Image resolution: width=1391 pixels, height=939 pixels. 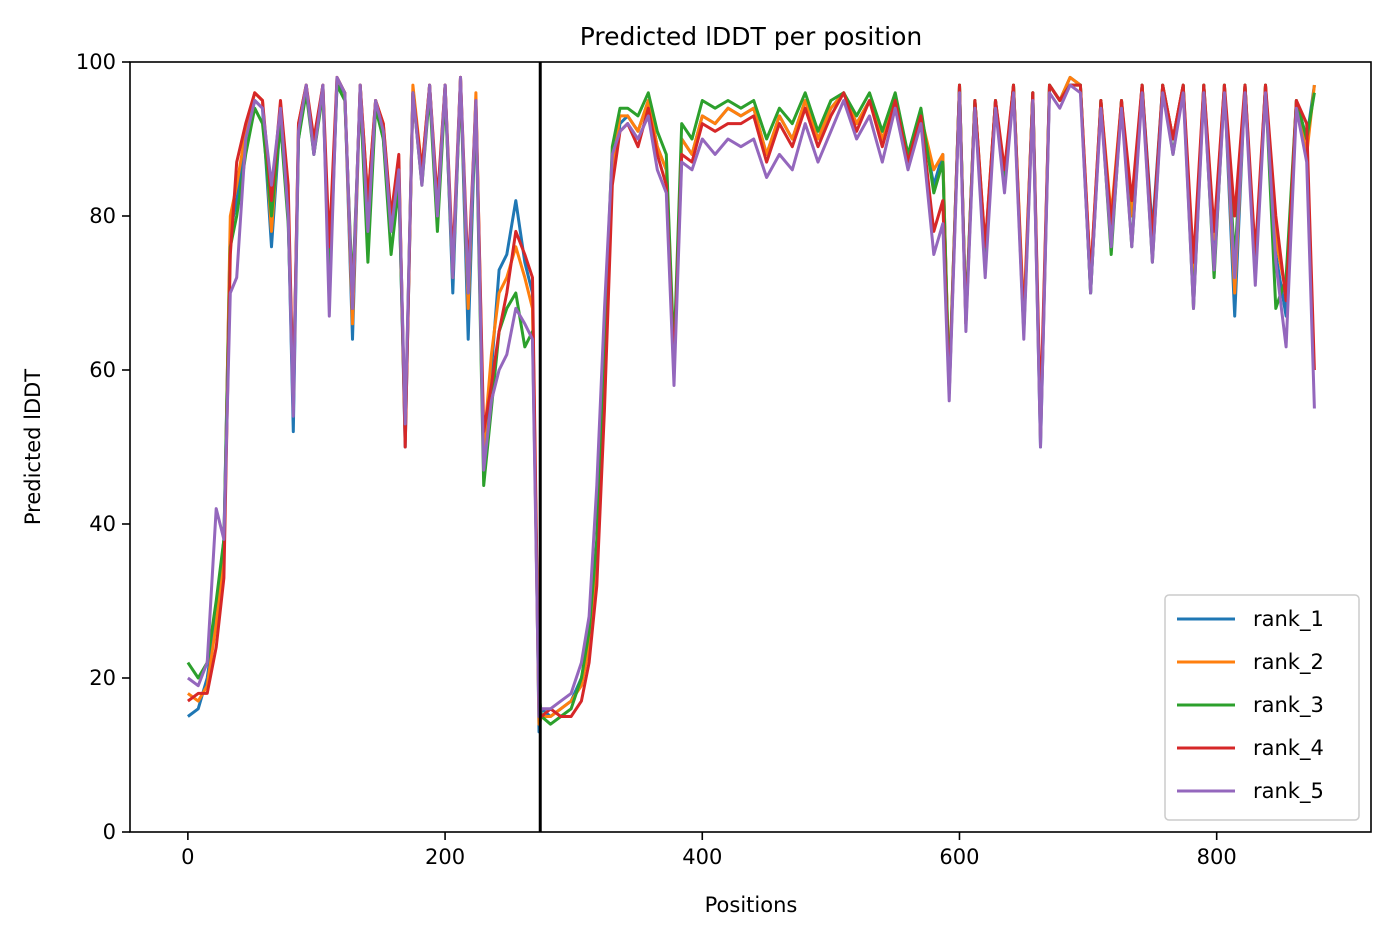 What do you see at coordinates (96, 62) in the screenshot?
I see `y-tick-label: 100` at bounding box center [96, 62].